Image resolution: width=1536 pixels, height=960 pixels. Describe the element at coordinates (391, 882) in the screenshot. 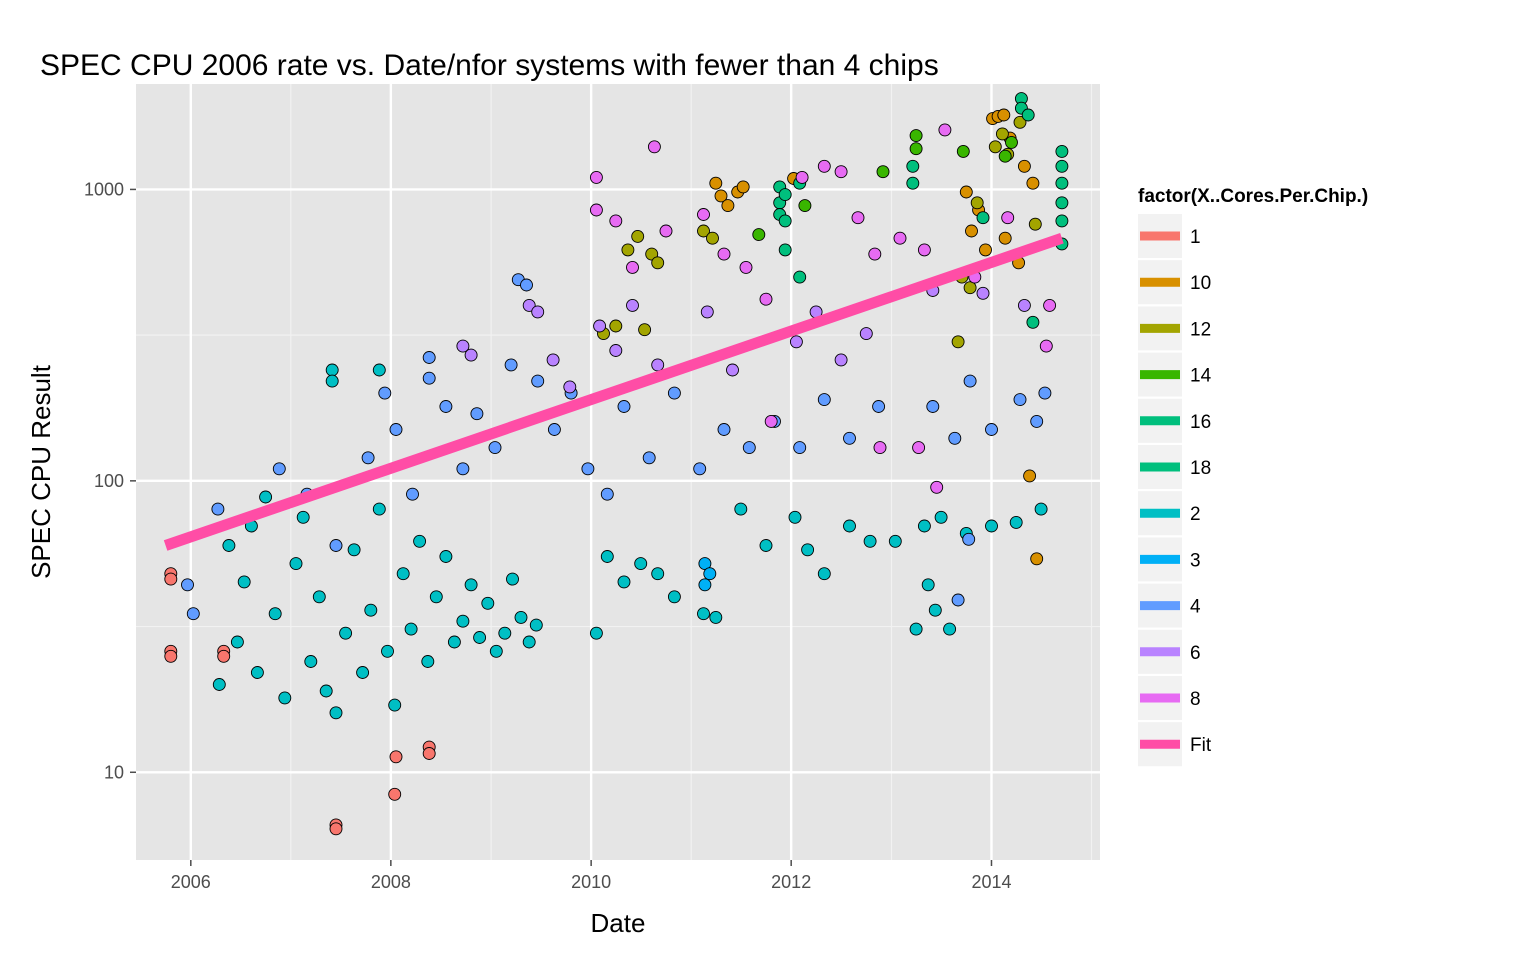

I see `x-tick-label: 2008` at that location.